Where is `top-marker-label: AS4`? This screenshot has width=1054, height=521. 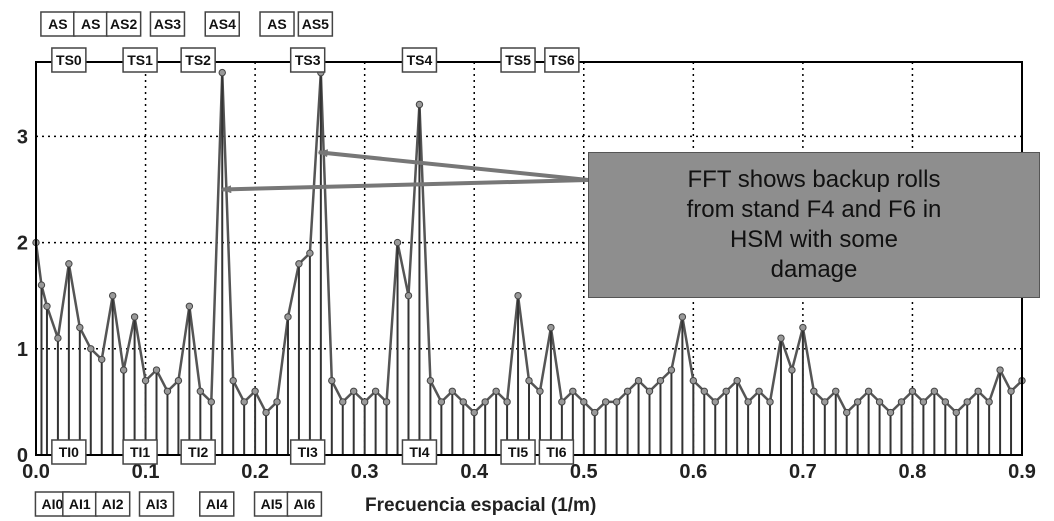 top-marker-label: AS4 is located at coordinates (222, 24).